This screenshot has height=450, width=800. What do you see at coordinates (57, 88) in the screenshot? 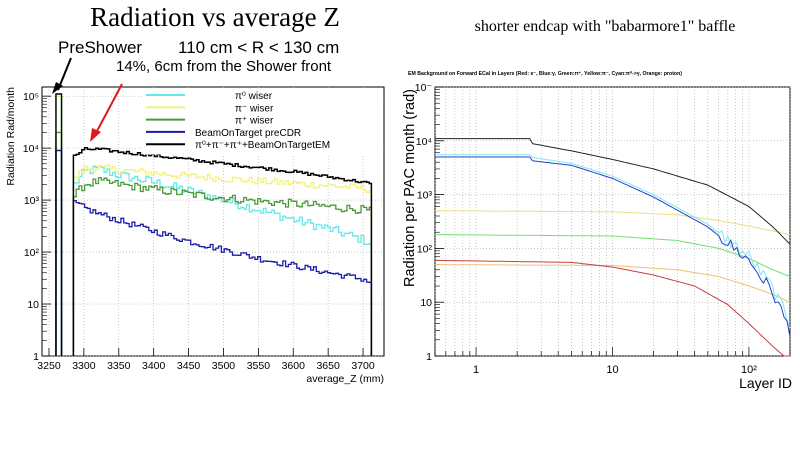
I see `preshower-arrowhead` at bounding box center [57, 88].